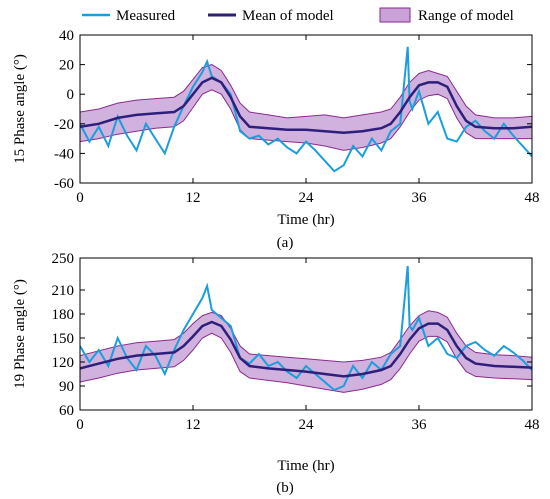  I want to click on panel-a-ytick-label: 40, so click(66, 36).